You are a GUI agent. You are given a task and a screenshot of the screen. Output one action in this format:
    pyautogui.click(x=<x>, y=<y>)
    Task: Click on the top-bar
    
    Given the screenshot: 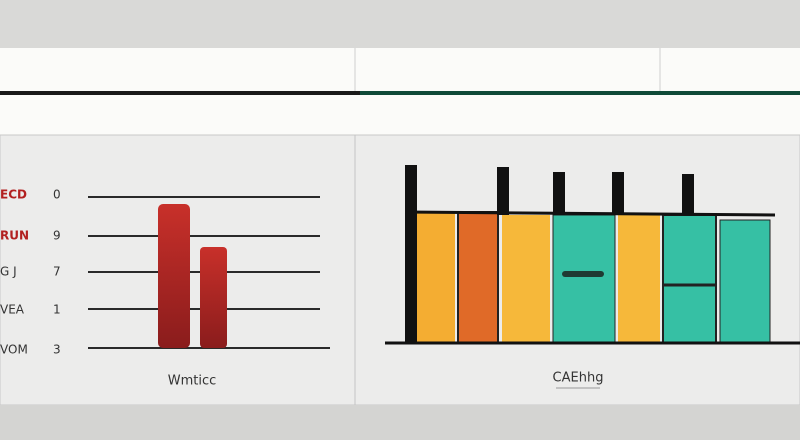 What is the action you would take?
    pyautogui.click(x=400, y=24)
    